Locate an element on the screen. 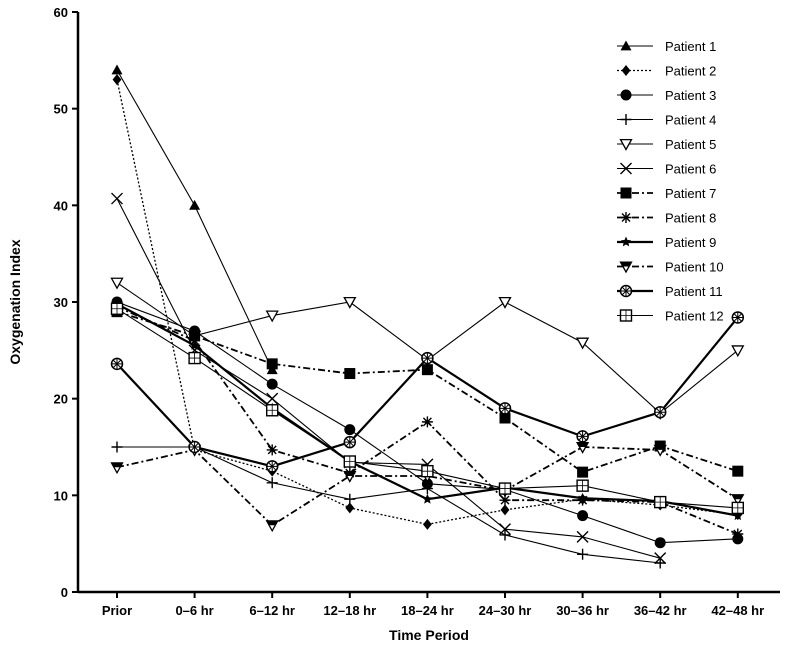 The image size is (793, 653). patient-4-legend-marker is located at coordinates (626, 119).